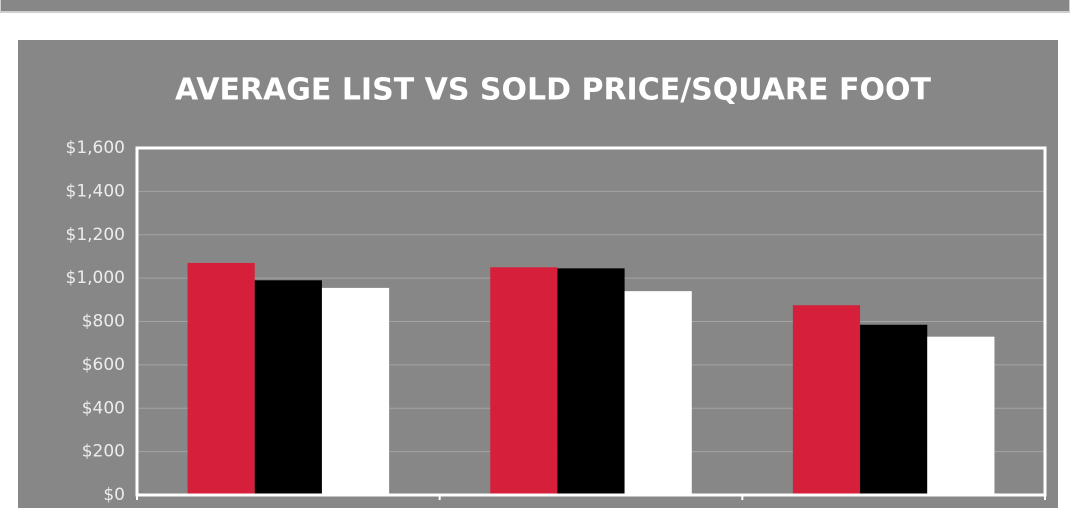 This screenshot has width=1070, height=508. What do you see at coordinates (114, 495) in the screenshot?
I see `y-tick-label: $0` at bounding box center [114, 495].